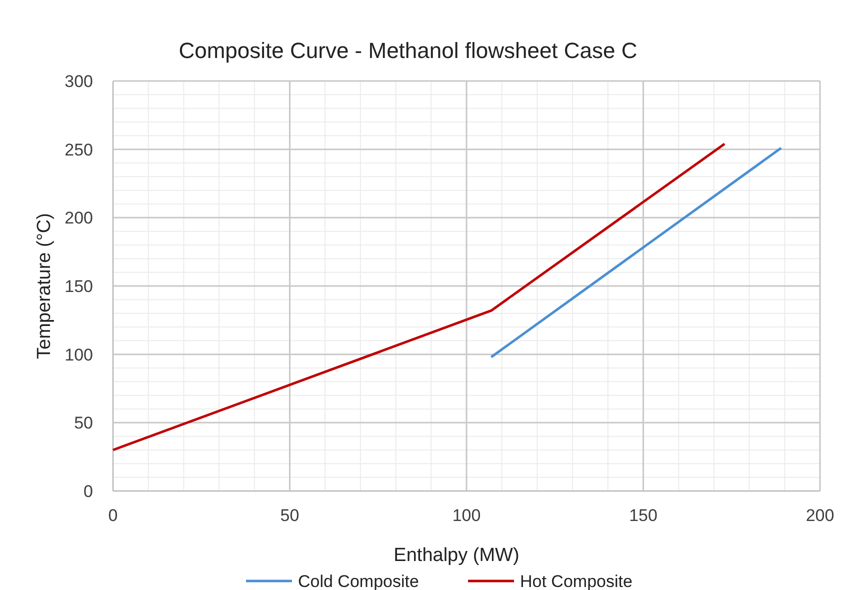 This screenshot has height=590, width=853. I want to click on y-tick-label: 300, so click(78, 81).